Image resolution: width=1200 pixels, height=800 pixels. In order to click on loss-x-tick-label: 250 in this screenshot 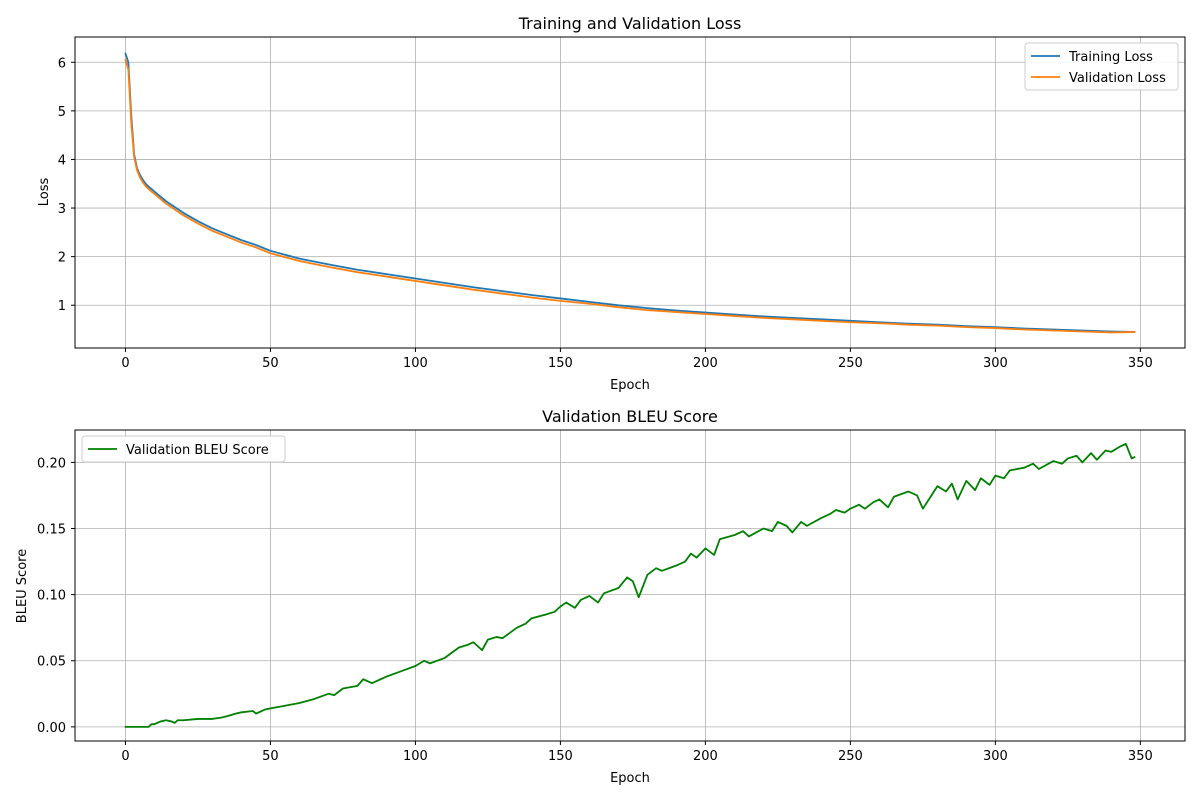, I will do `click(850, 363)`.